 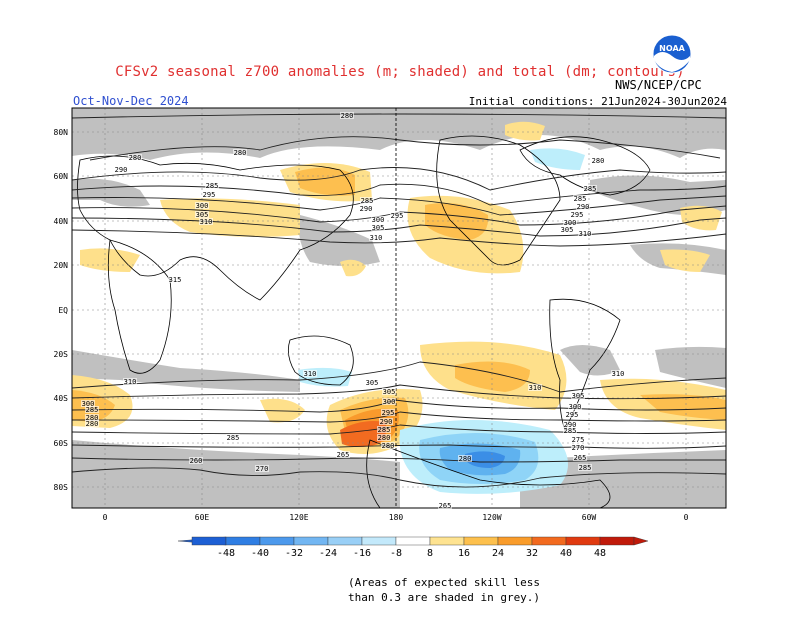 What do you see at coordinates (362, 553) in the screenshot?
I see `colorbar-label: -16` at bounding box center [362, 553].